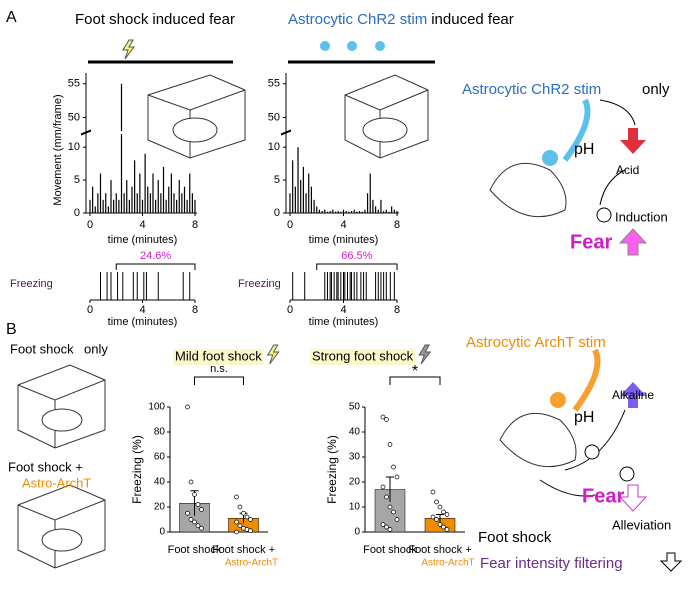 The height and width of the screenshot is (598, 700). What do you see at coordinates (274, 117) in the screenshot?
I see `y-tick-label: 50` at bounding box center [274, 117].